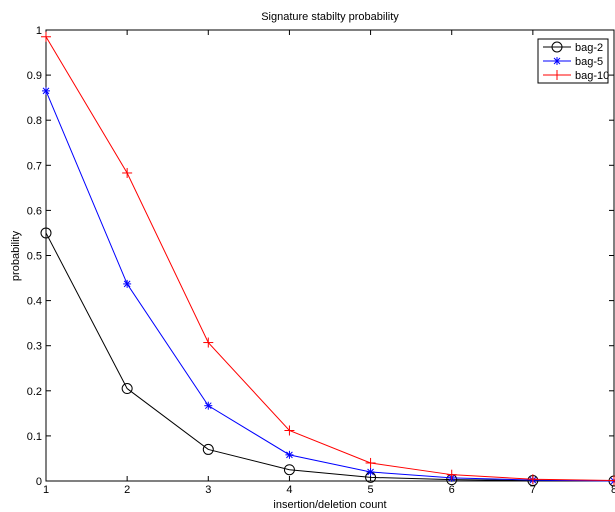 The image size is (615, 512). I want to click on x-tick-label: 8, so click(613, 490).